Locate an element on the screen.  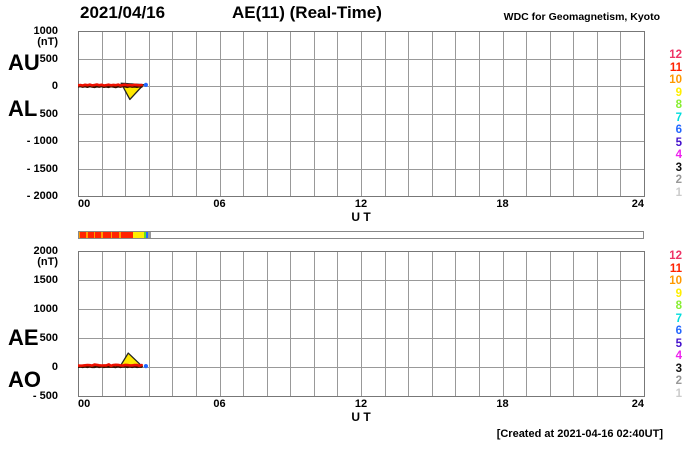
y-tick-label: 1500 is located at coordinates (45, 280).